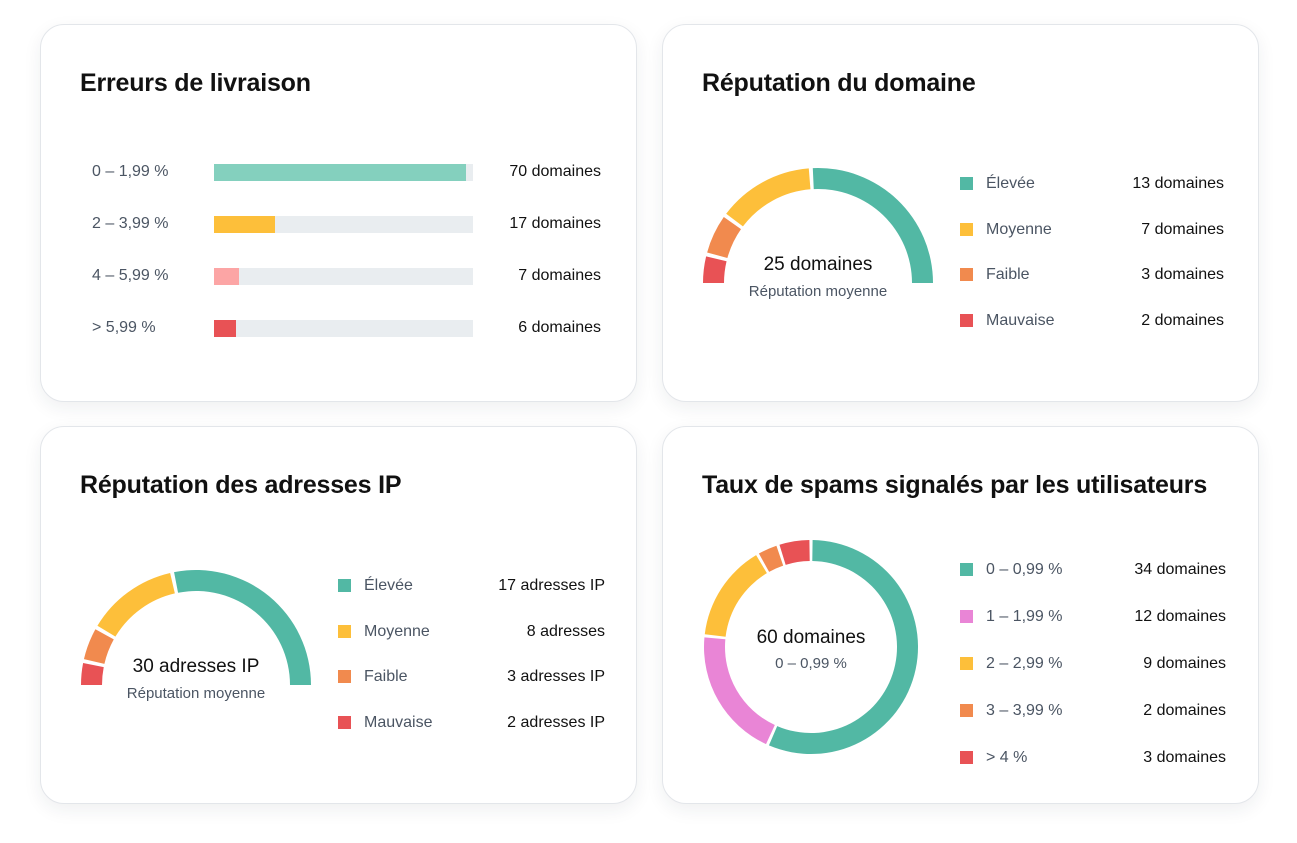 The height and width of the screenshot is (843, 1297). I want to click on legend-item: Moyenne 7 domaines, so click(1092, 230).